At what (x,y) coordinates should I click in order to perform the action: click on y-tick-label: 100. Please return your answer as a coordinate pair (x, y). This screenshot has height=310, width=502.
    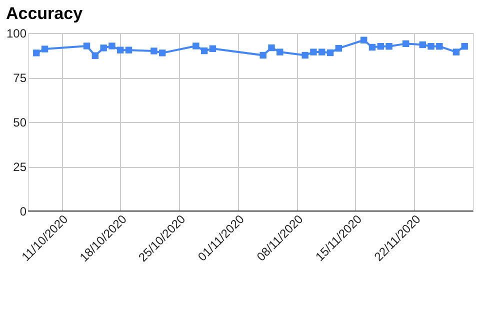
    Looking at the image, I should click on (16, 33).